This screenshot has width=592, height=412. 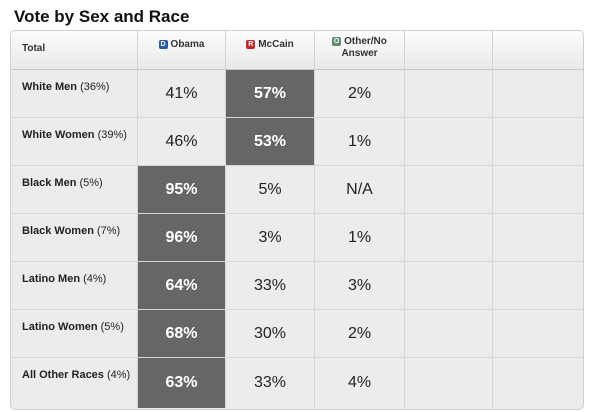 What do you see at coordinates (95, 87) in the screenshot?
I see `group-share: (36%)` at bounding box center [95, 87].